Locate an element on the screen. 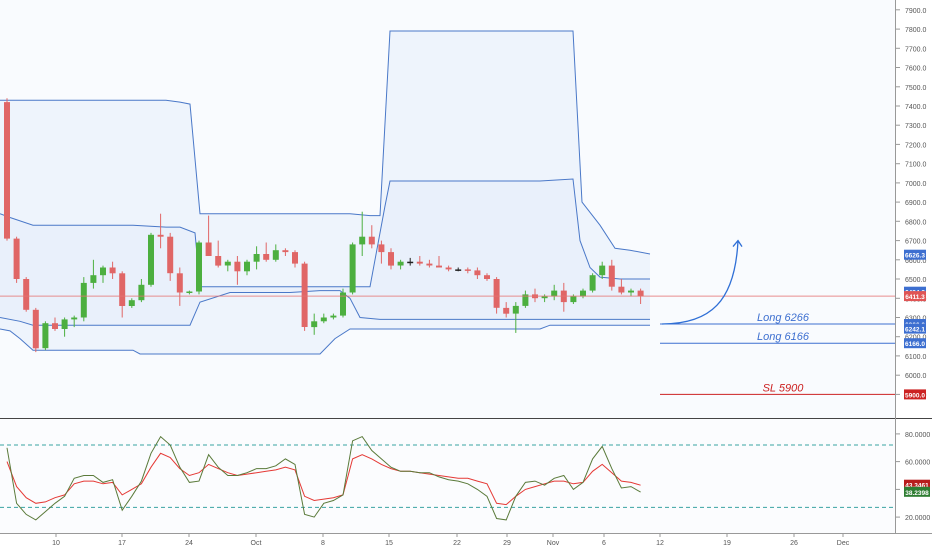 The image size is (932, 555). time-axis-tick-label: Nov is located at coordinates (553, 543).